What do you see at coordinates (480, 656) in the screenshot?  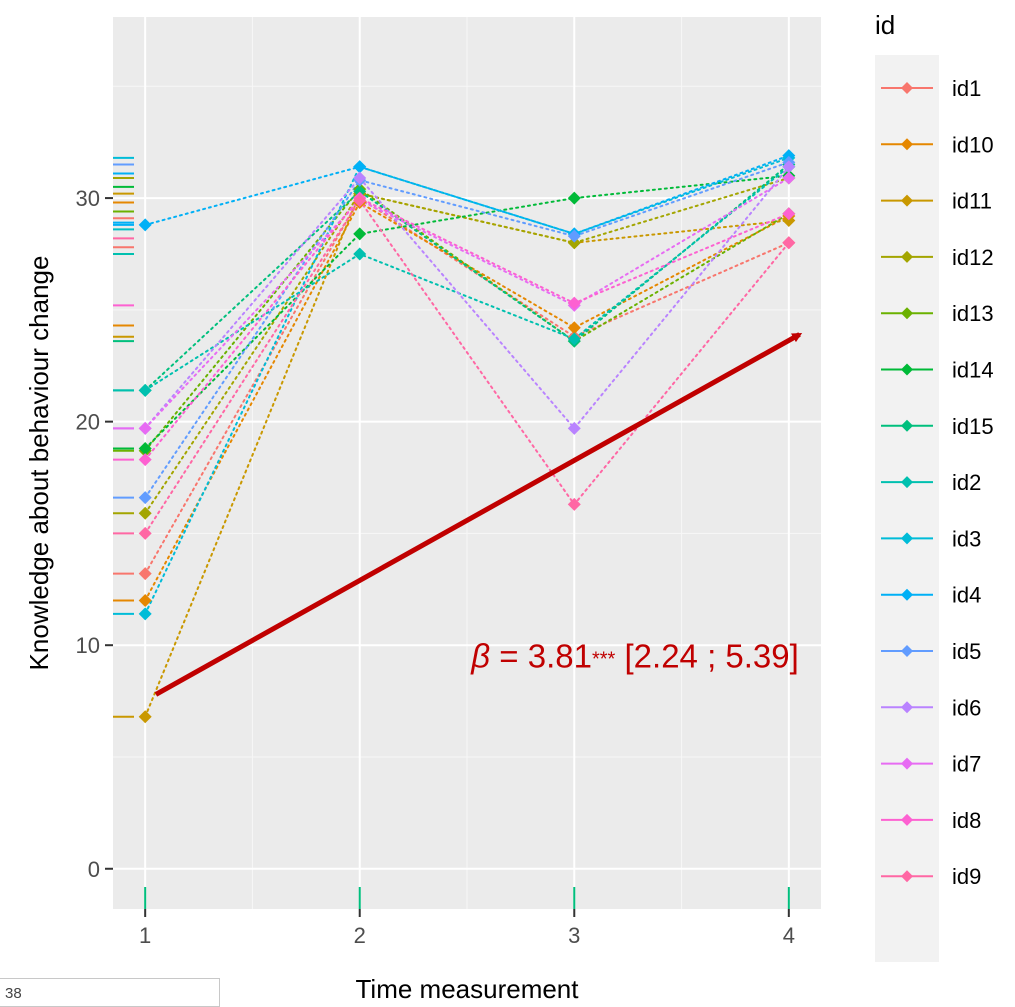 I see `beta-symbol: β` at bounding box center [480, 656].